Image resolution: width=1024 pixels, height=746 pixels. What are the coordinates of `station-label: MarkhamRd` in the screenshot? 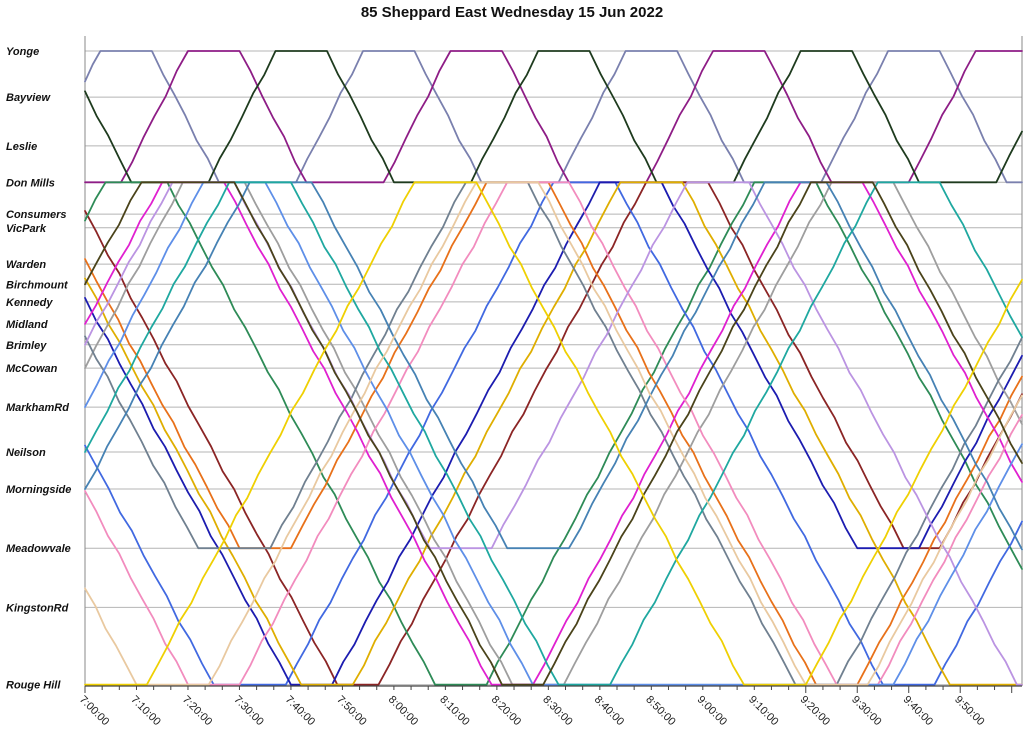 It's located at (37, 408).